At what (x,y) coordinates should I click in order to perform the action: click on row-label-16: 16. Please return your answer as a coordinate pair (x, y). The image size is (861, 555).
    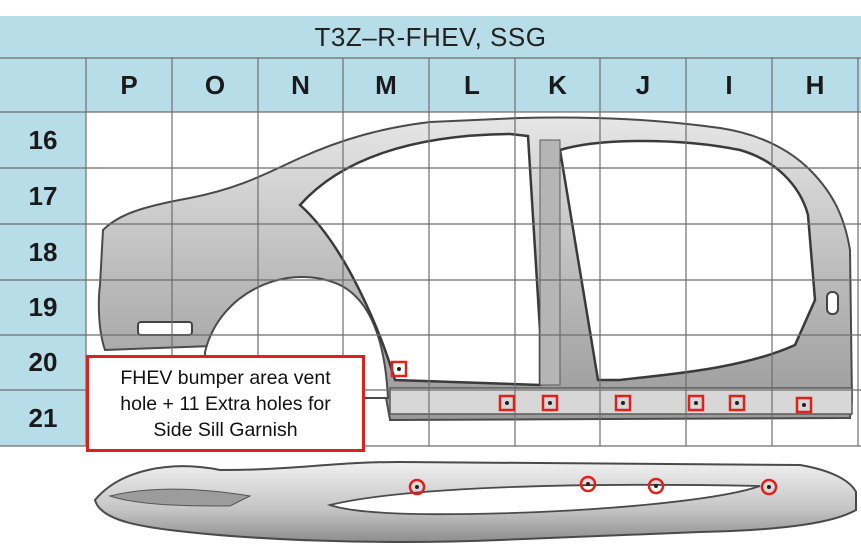
    Looking at the image, I should click on (43, 139).